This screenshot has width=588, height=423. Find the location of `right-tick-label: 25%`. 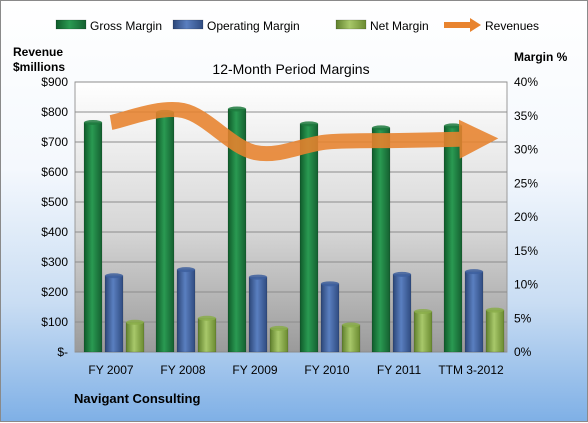

right-tick-label: 25% is located at coordinates (526, 183).